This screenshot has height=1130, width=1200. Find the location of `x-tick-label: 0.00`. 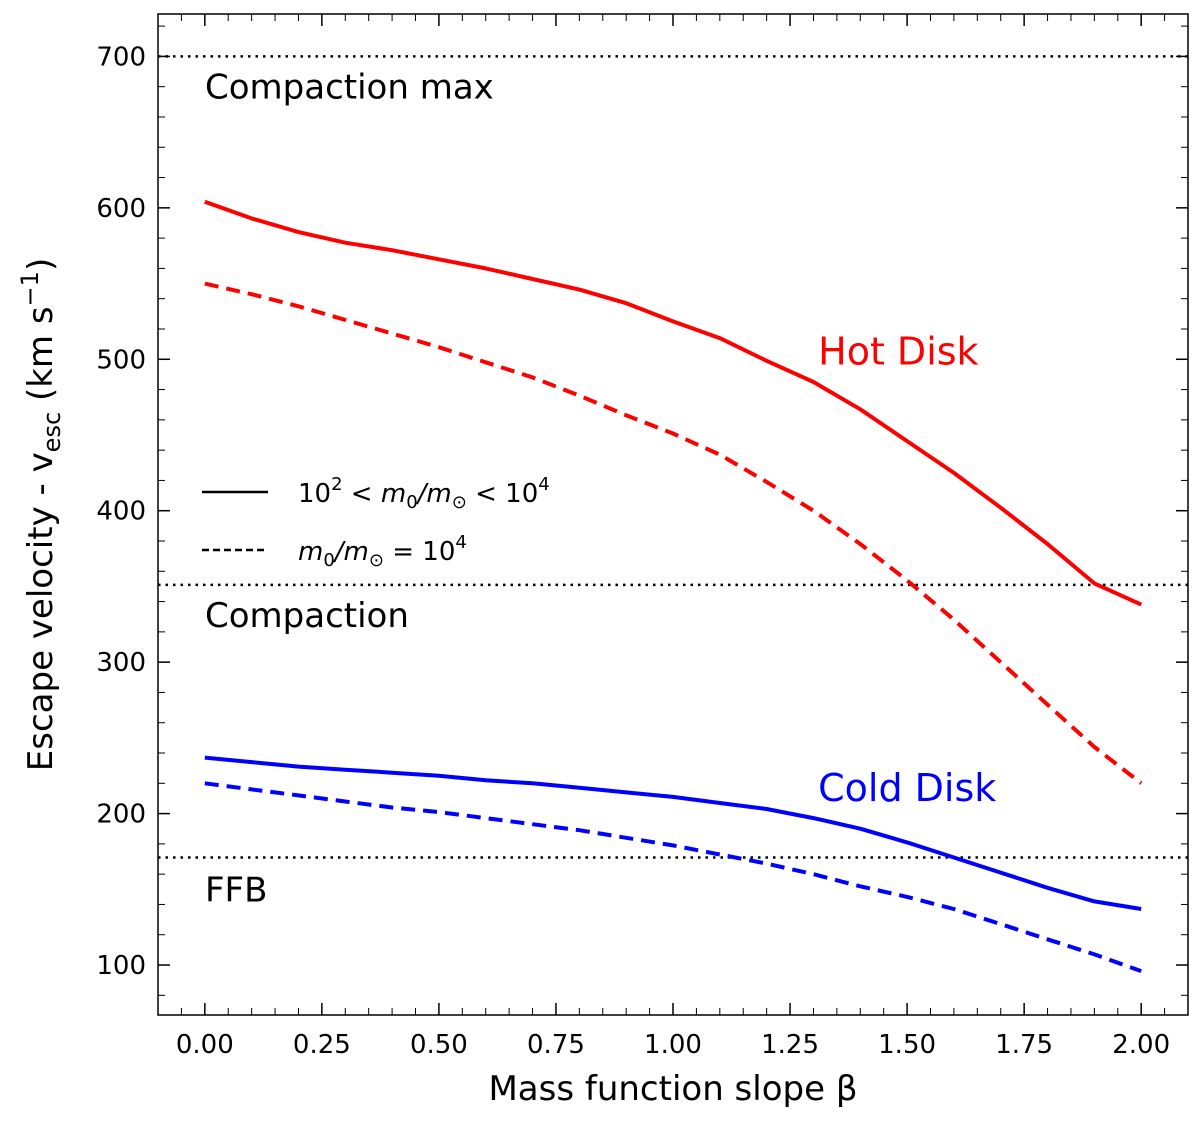

x-tick-label: 0.00 is located at coordinates (205, 1045).